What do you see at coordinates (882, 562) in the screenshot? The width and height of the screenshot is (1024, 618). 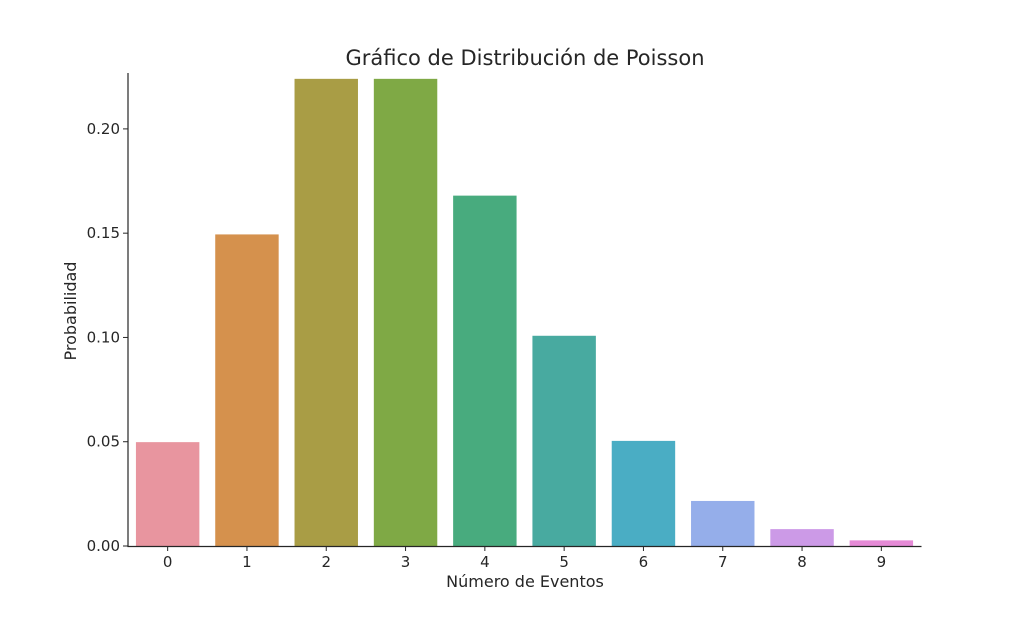 I see `x-tick-label: 9` at bounding box center [882, 562].